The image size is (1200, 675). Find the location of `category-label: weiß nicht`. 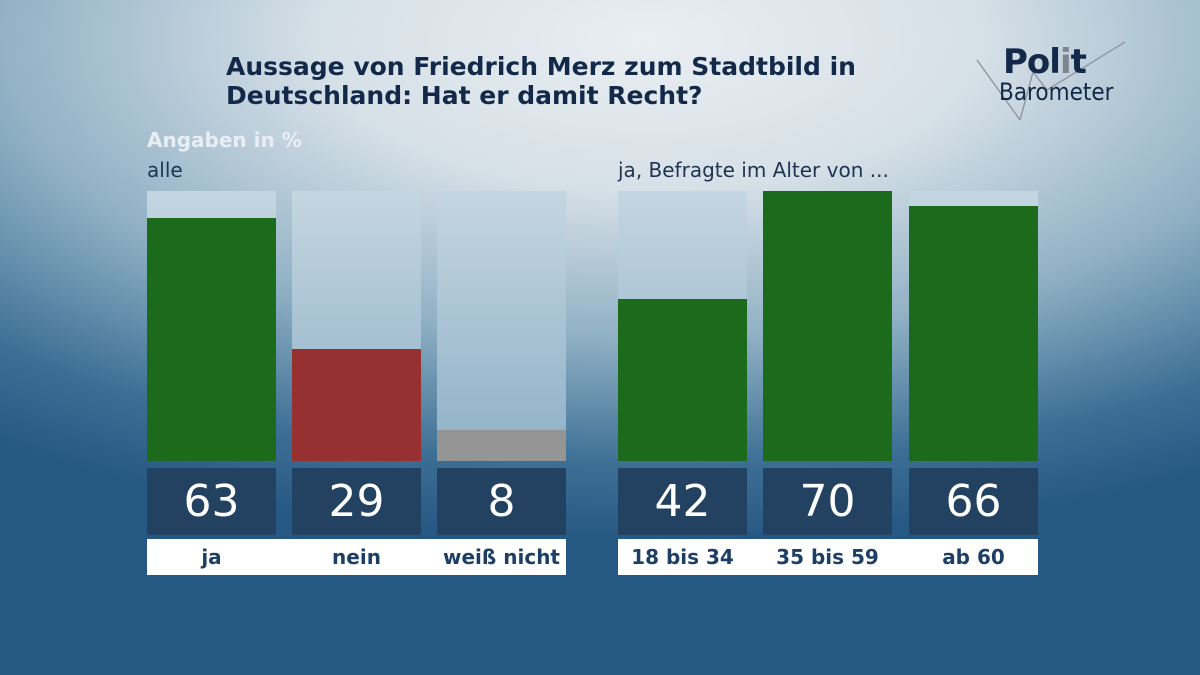

category-label: weiß nicht is located at coordinates (501, 557).